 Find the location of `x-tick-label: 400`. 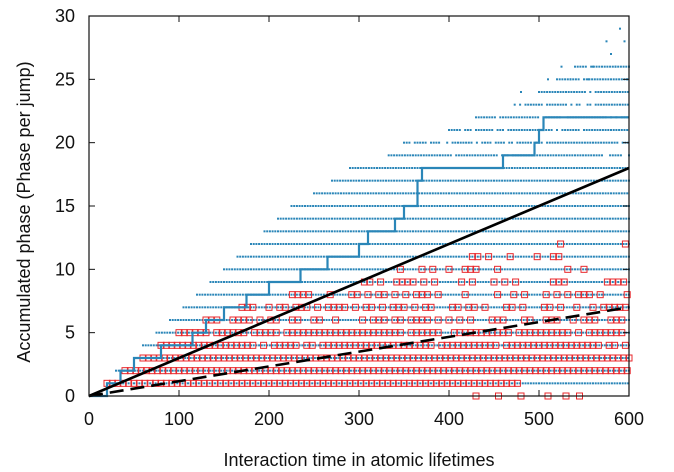

x-tick-label: 400 is located at coordinates (449, 419).